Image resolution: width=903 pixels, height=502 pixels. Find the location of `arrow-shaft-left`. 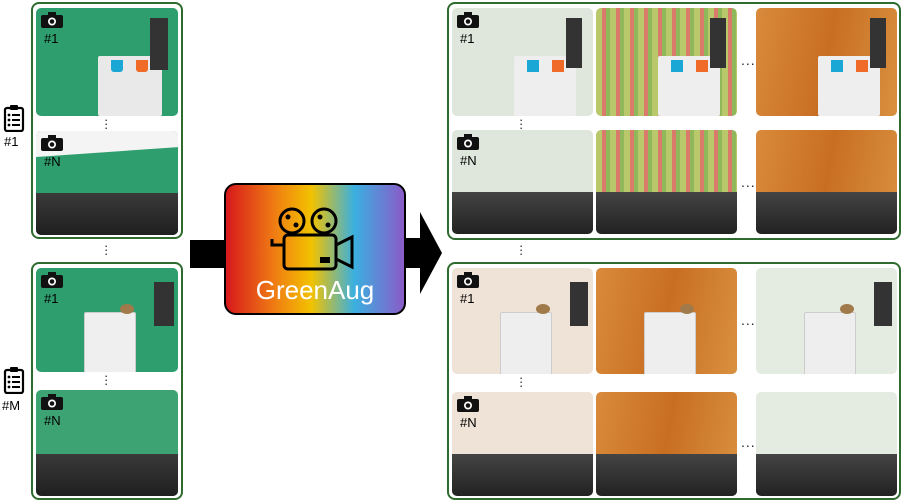

arrow-shaft-left is located at coordinates (208, 254).